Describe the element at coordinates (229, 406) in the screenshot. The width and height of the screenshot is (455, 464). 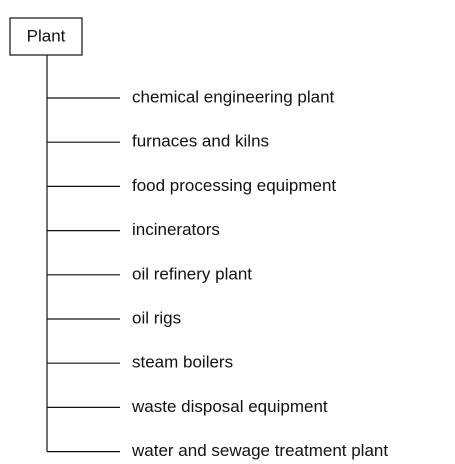
I see `child-label: waste disposal equipment` at that location.